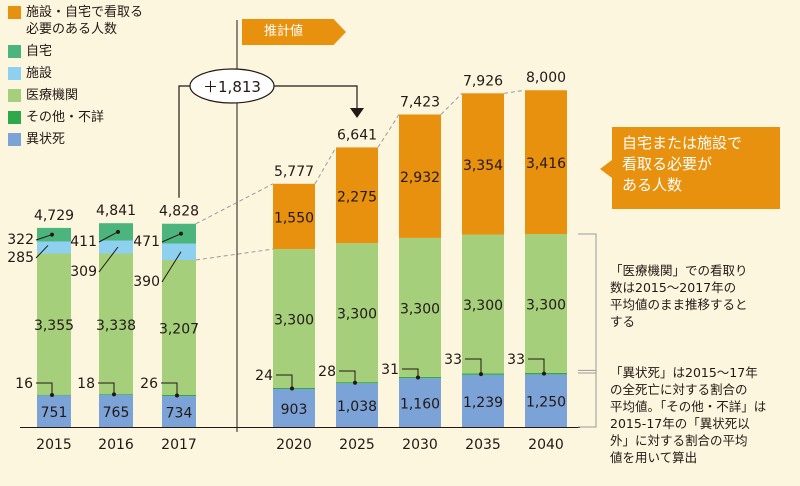  I want to click on bar-total-label: 4,828, so click(179, 212).